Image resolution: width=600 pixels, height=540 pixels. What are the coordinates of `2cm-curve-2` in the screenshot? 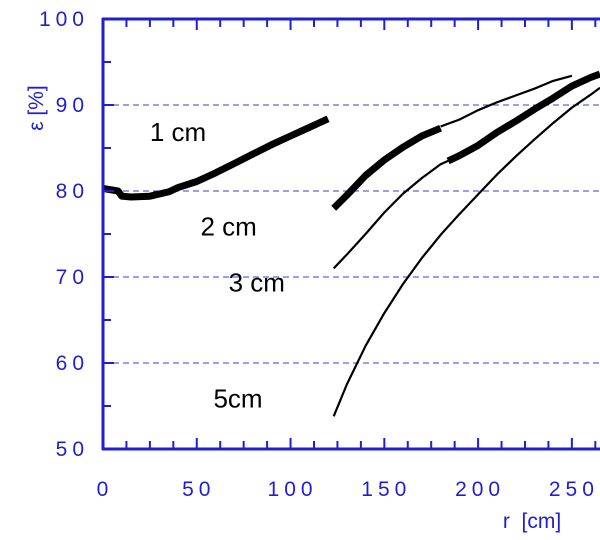 It's located at (506, 101).